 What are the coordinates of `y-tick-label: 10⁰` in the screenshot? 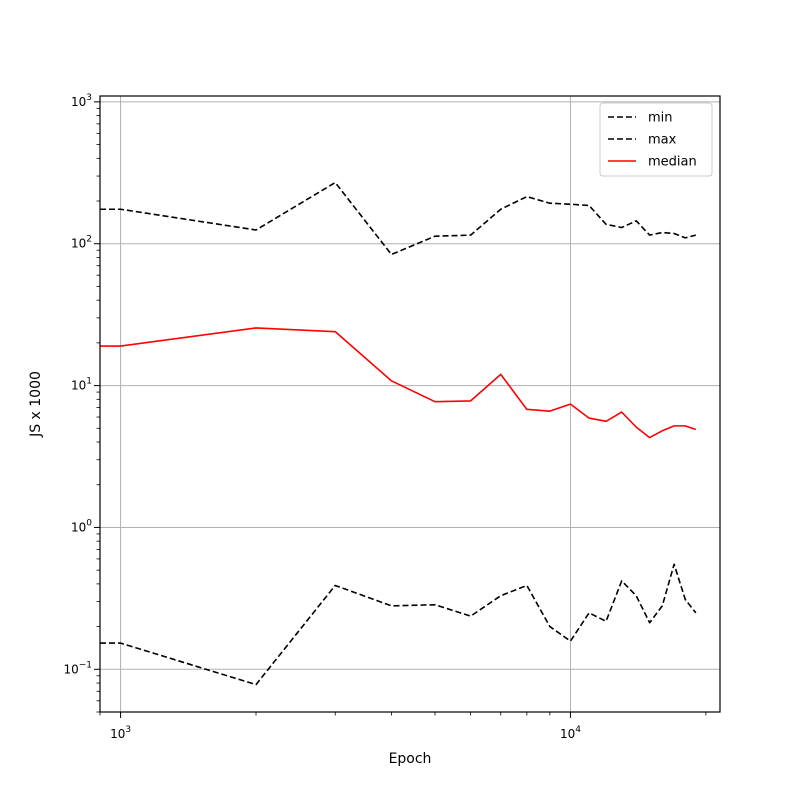 It's located at (81, 526).